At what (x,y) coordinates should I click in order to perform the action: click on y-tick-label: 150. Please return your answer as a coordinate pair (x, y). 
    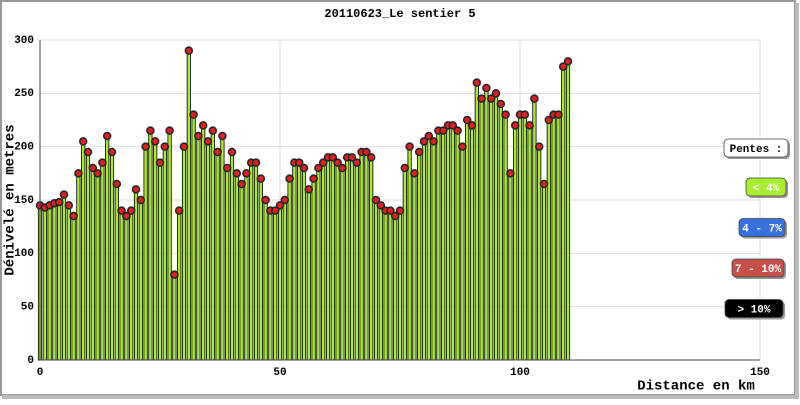
    Looking at the image, I should click on (24, 201).